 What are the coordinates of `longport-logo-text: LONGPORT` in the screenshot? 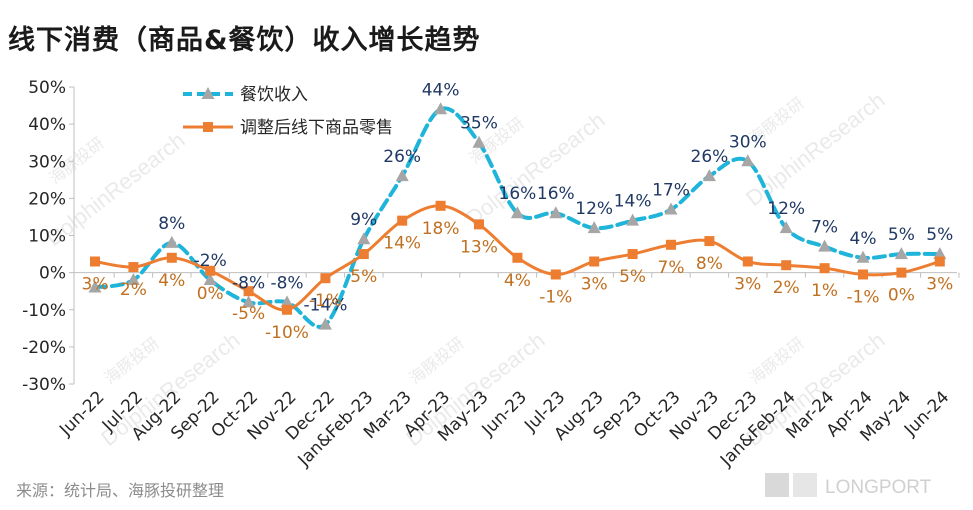 It's located at (878, 487).